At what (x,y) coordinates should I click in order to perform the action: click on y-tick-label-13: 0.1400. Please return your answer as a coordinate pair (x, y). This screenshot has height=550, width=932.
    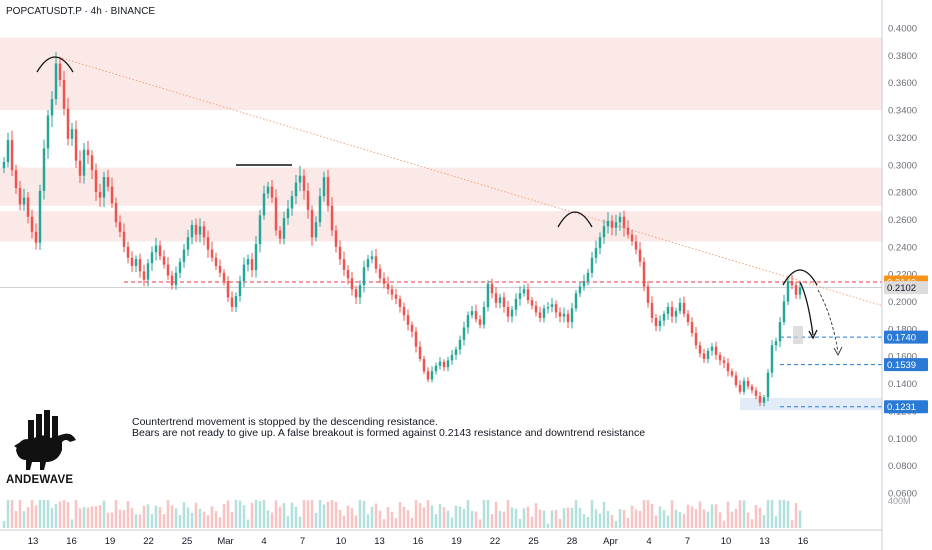
    Looking at the image, I should click on (902, 384).